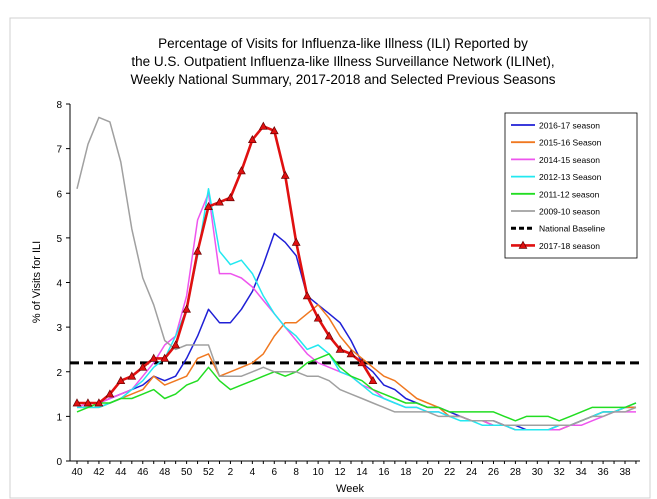 The width and height of the screenshot is (657, 499). Describe the element at coordinates (625, 472) in the screenshot. I see `x-tick-label: 38` at that location.